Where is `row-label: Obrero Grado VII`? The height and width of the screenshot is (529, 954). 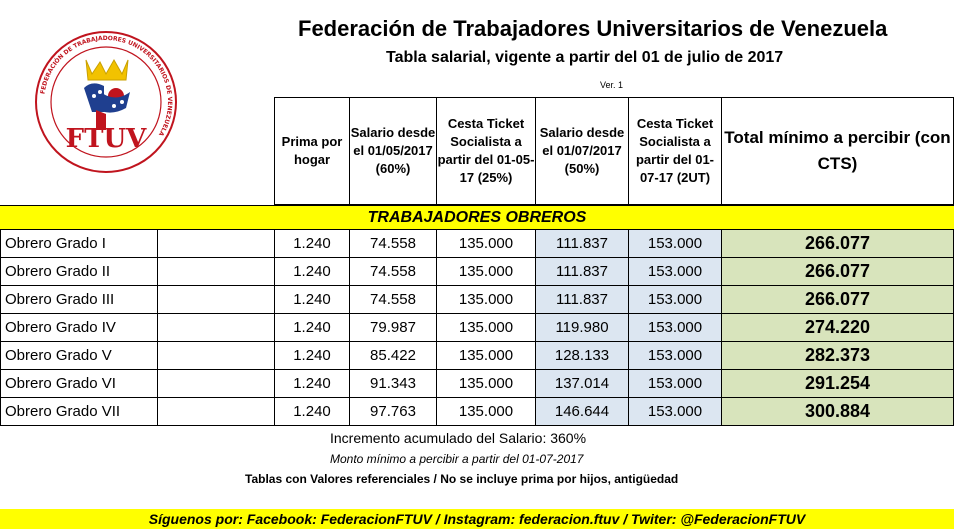 row-label: Obrero Grado VII is located at coordinates (79, 412).